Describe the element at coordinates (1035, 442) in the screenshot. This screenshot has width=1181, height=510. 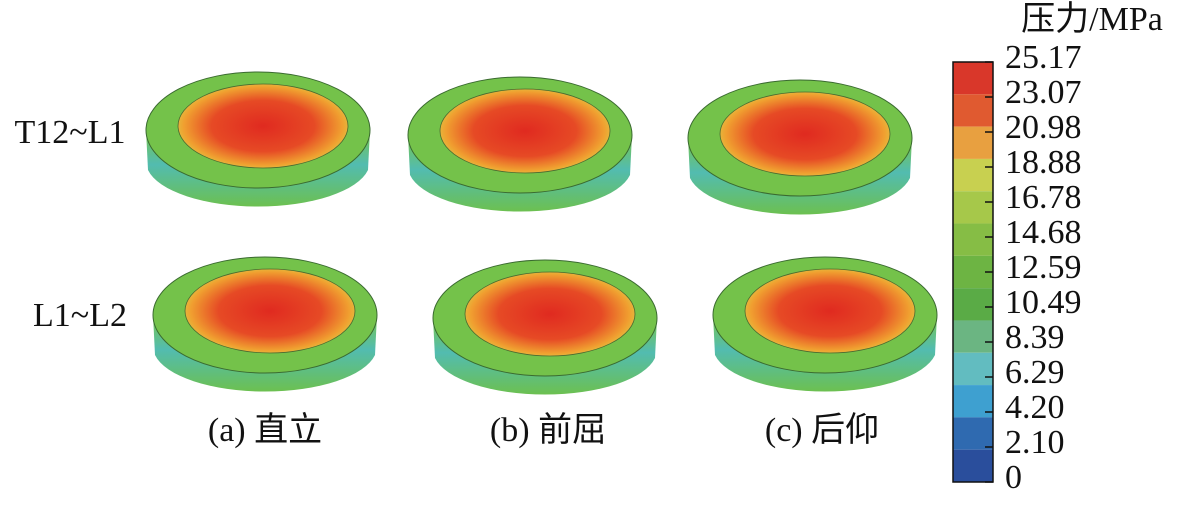
I see `colorbar-label: 2.10` at that location.